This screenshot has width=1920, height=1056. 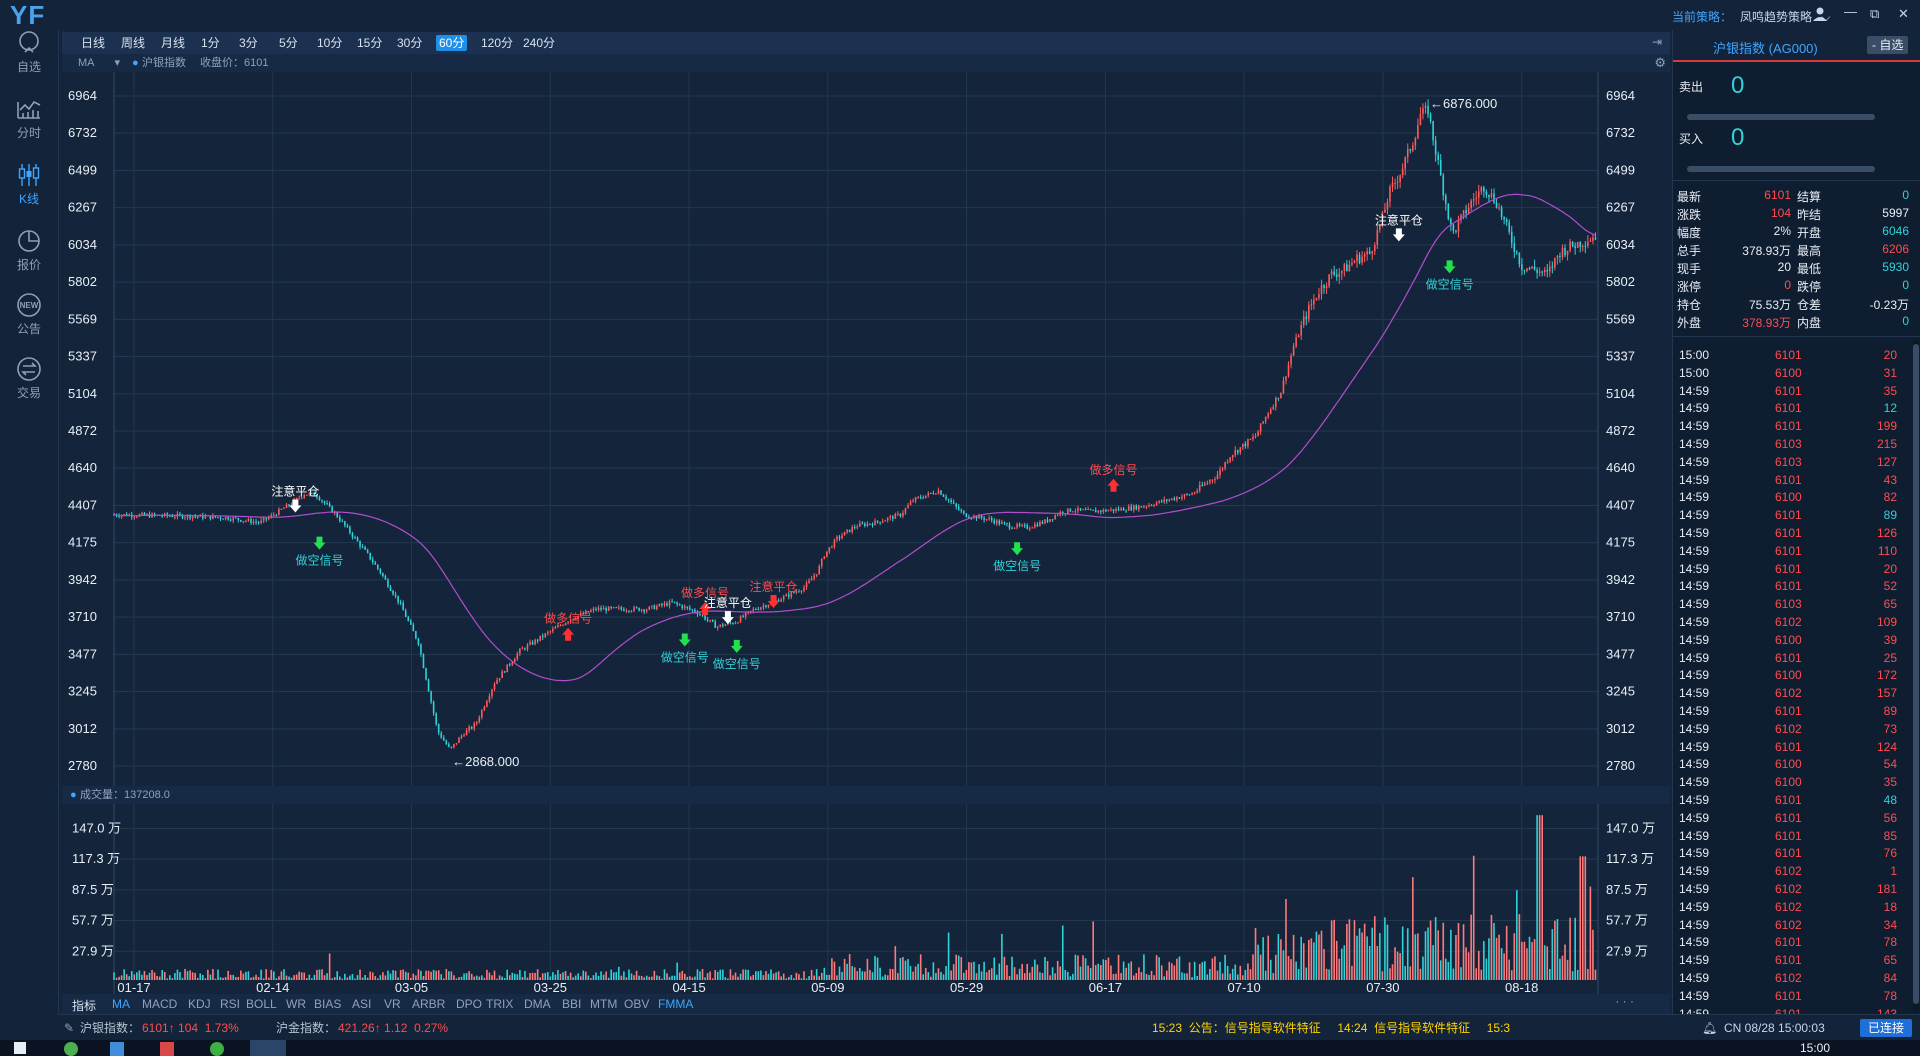 What do you see at coordinates (1793, 820) in the screenshot?
I see `tick-row: 14:59 6101 56` at bounding box center [1793, 820].